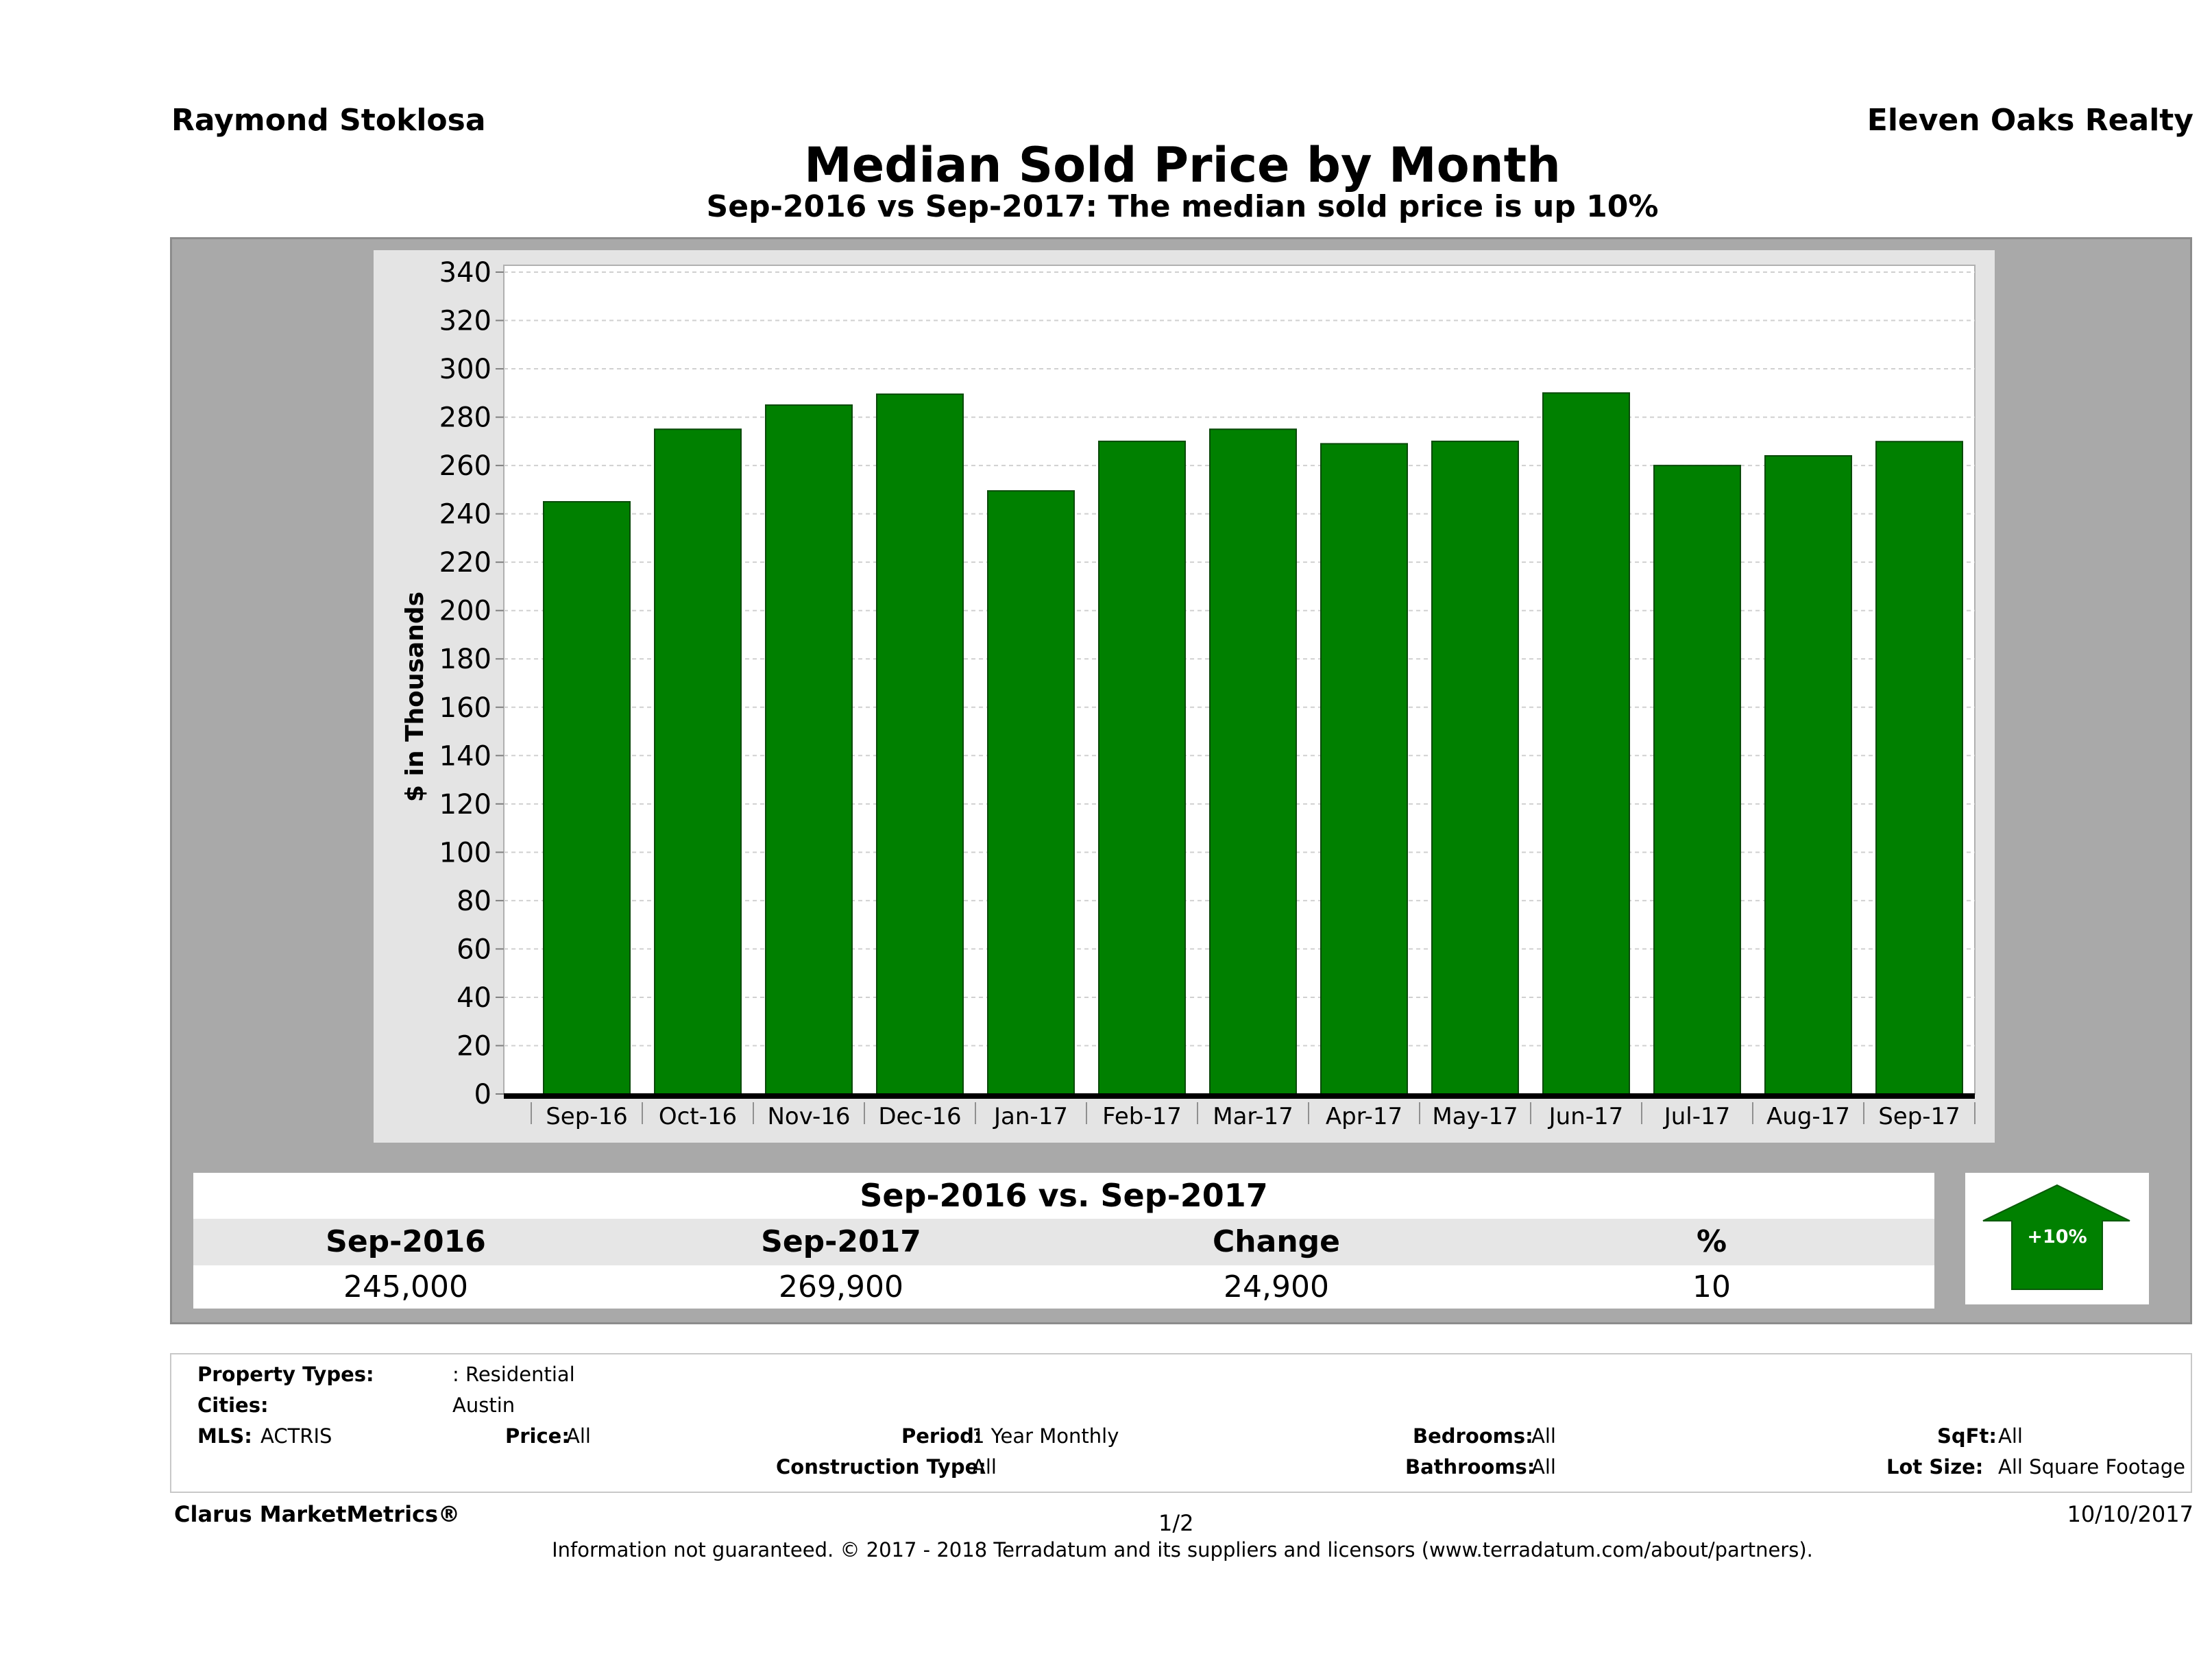  I want to click on column-header-change: Change, so click(1276, 1241).